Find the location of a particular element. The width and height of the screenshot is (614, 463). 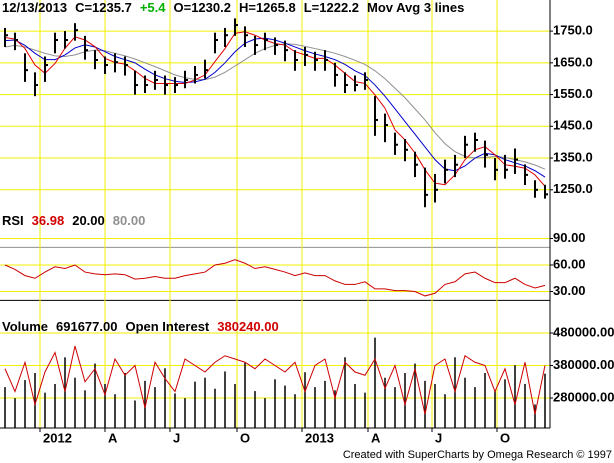

rsi-line is located at coordinates (275, 278).